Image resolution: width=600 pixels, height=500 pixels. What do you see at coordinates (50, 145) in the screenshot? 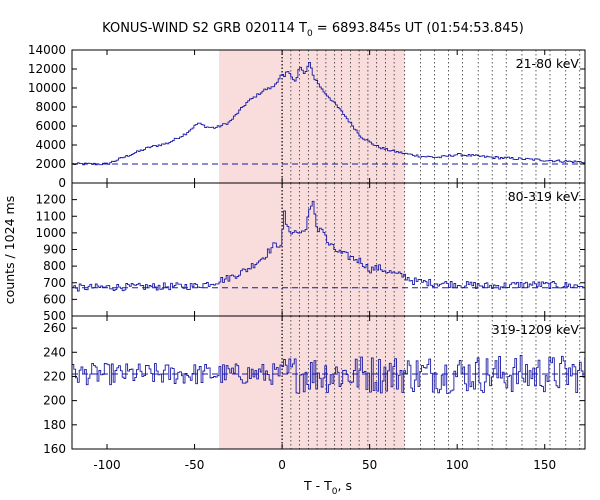
I see `y-tick-label: 4000` at bounding box center [50, 145].